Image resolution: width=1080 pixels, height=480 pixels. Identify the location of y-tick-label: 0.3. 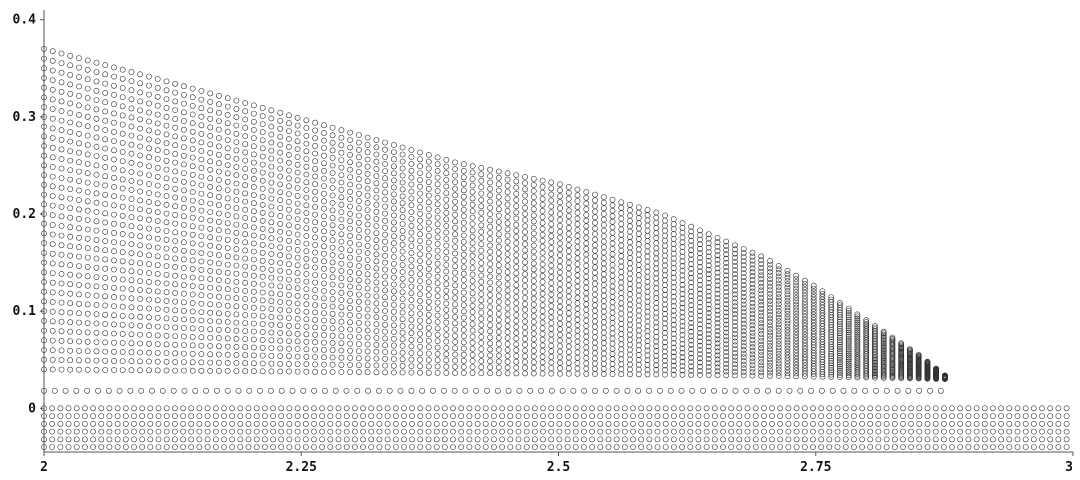
(24, 117).